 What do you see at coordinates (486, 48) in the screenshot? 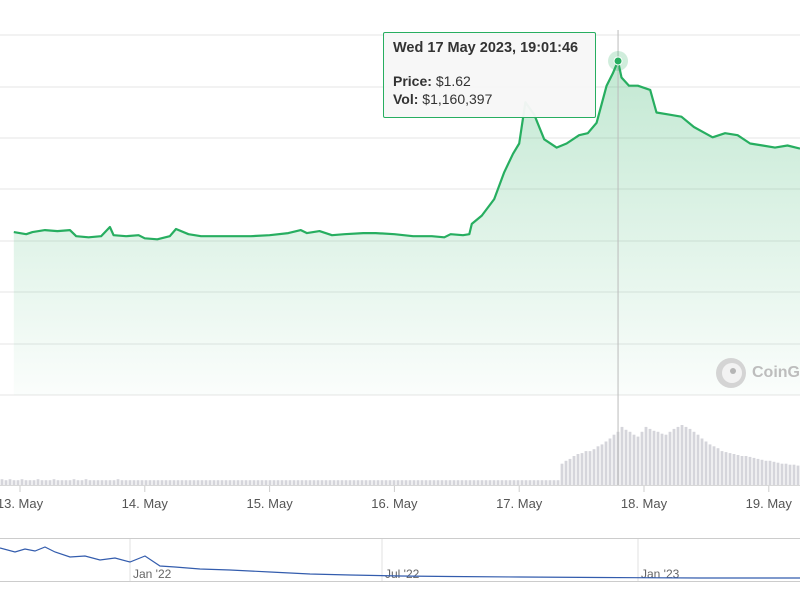
I see `tooltip-title: Wed 17 May 2023, 19:01:46` at bounding box center [486, 48].